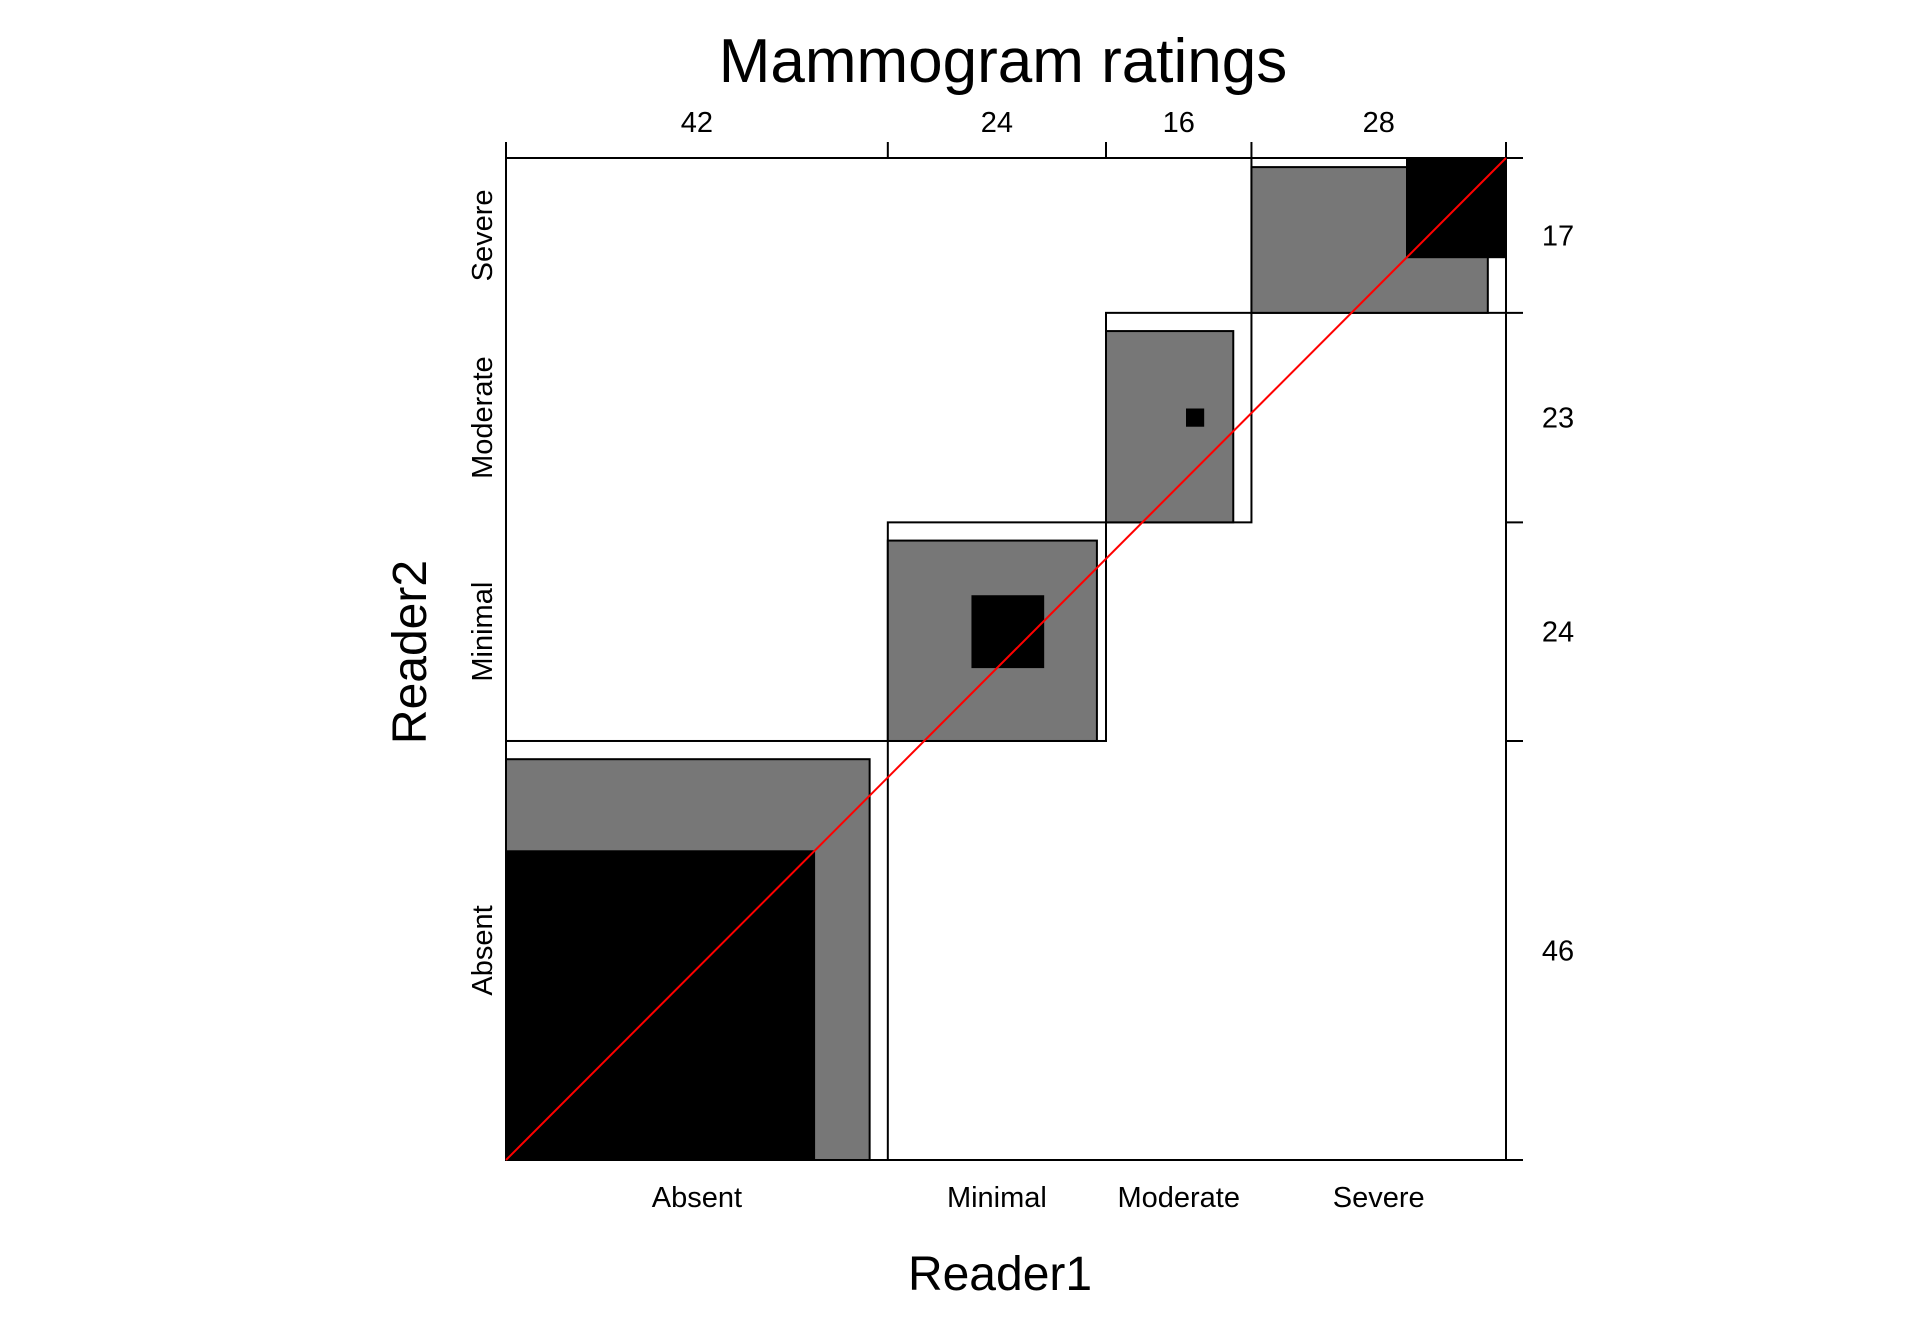 The height and width of the screenshot is (1344, 1920). What do you see at coordinates (1558, 236) in the screenshot?
I see `col-total-label-3: 17` at bounding box center [1558, 236].